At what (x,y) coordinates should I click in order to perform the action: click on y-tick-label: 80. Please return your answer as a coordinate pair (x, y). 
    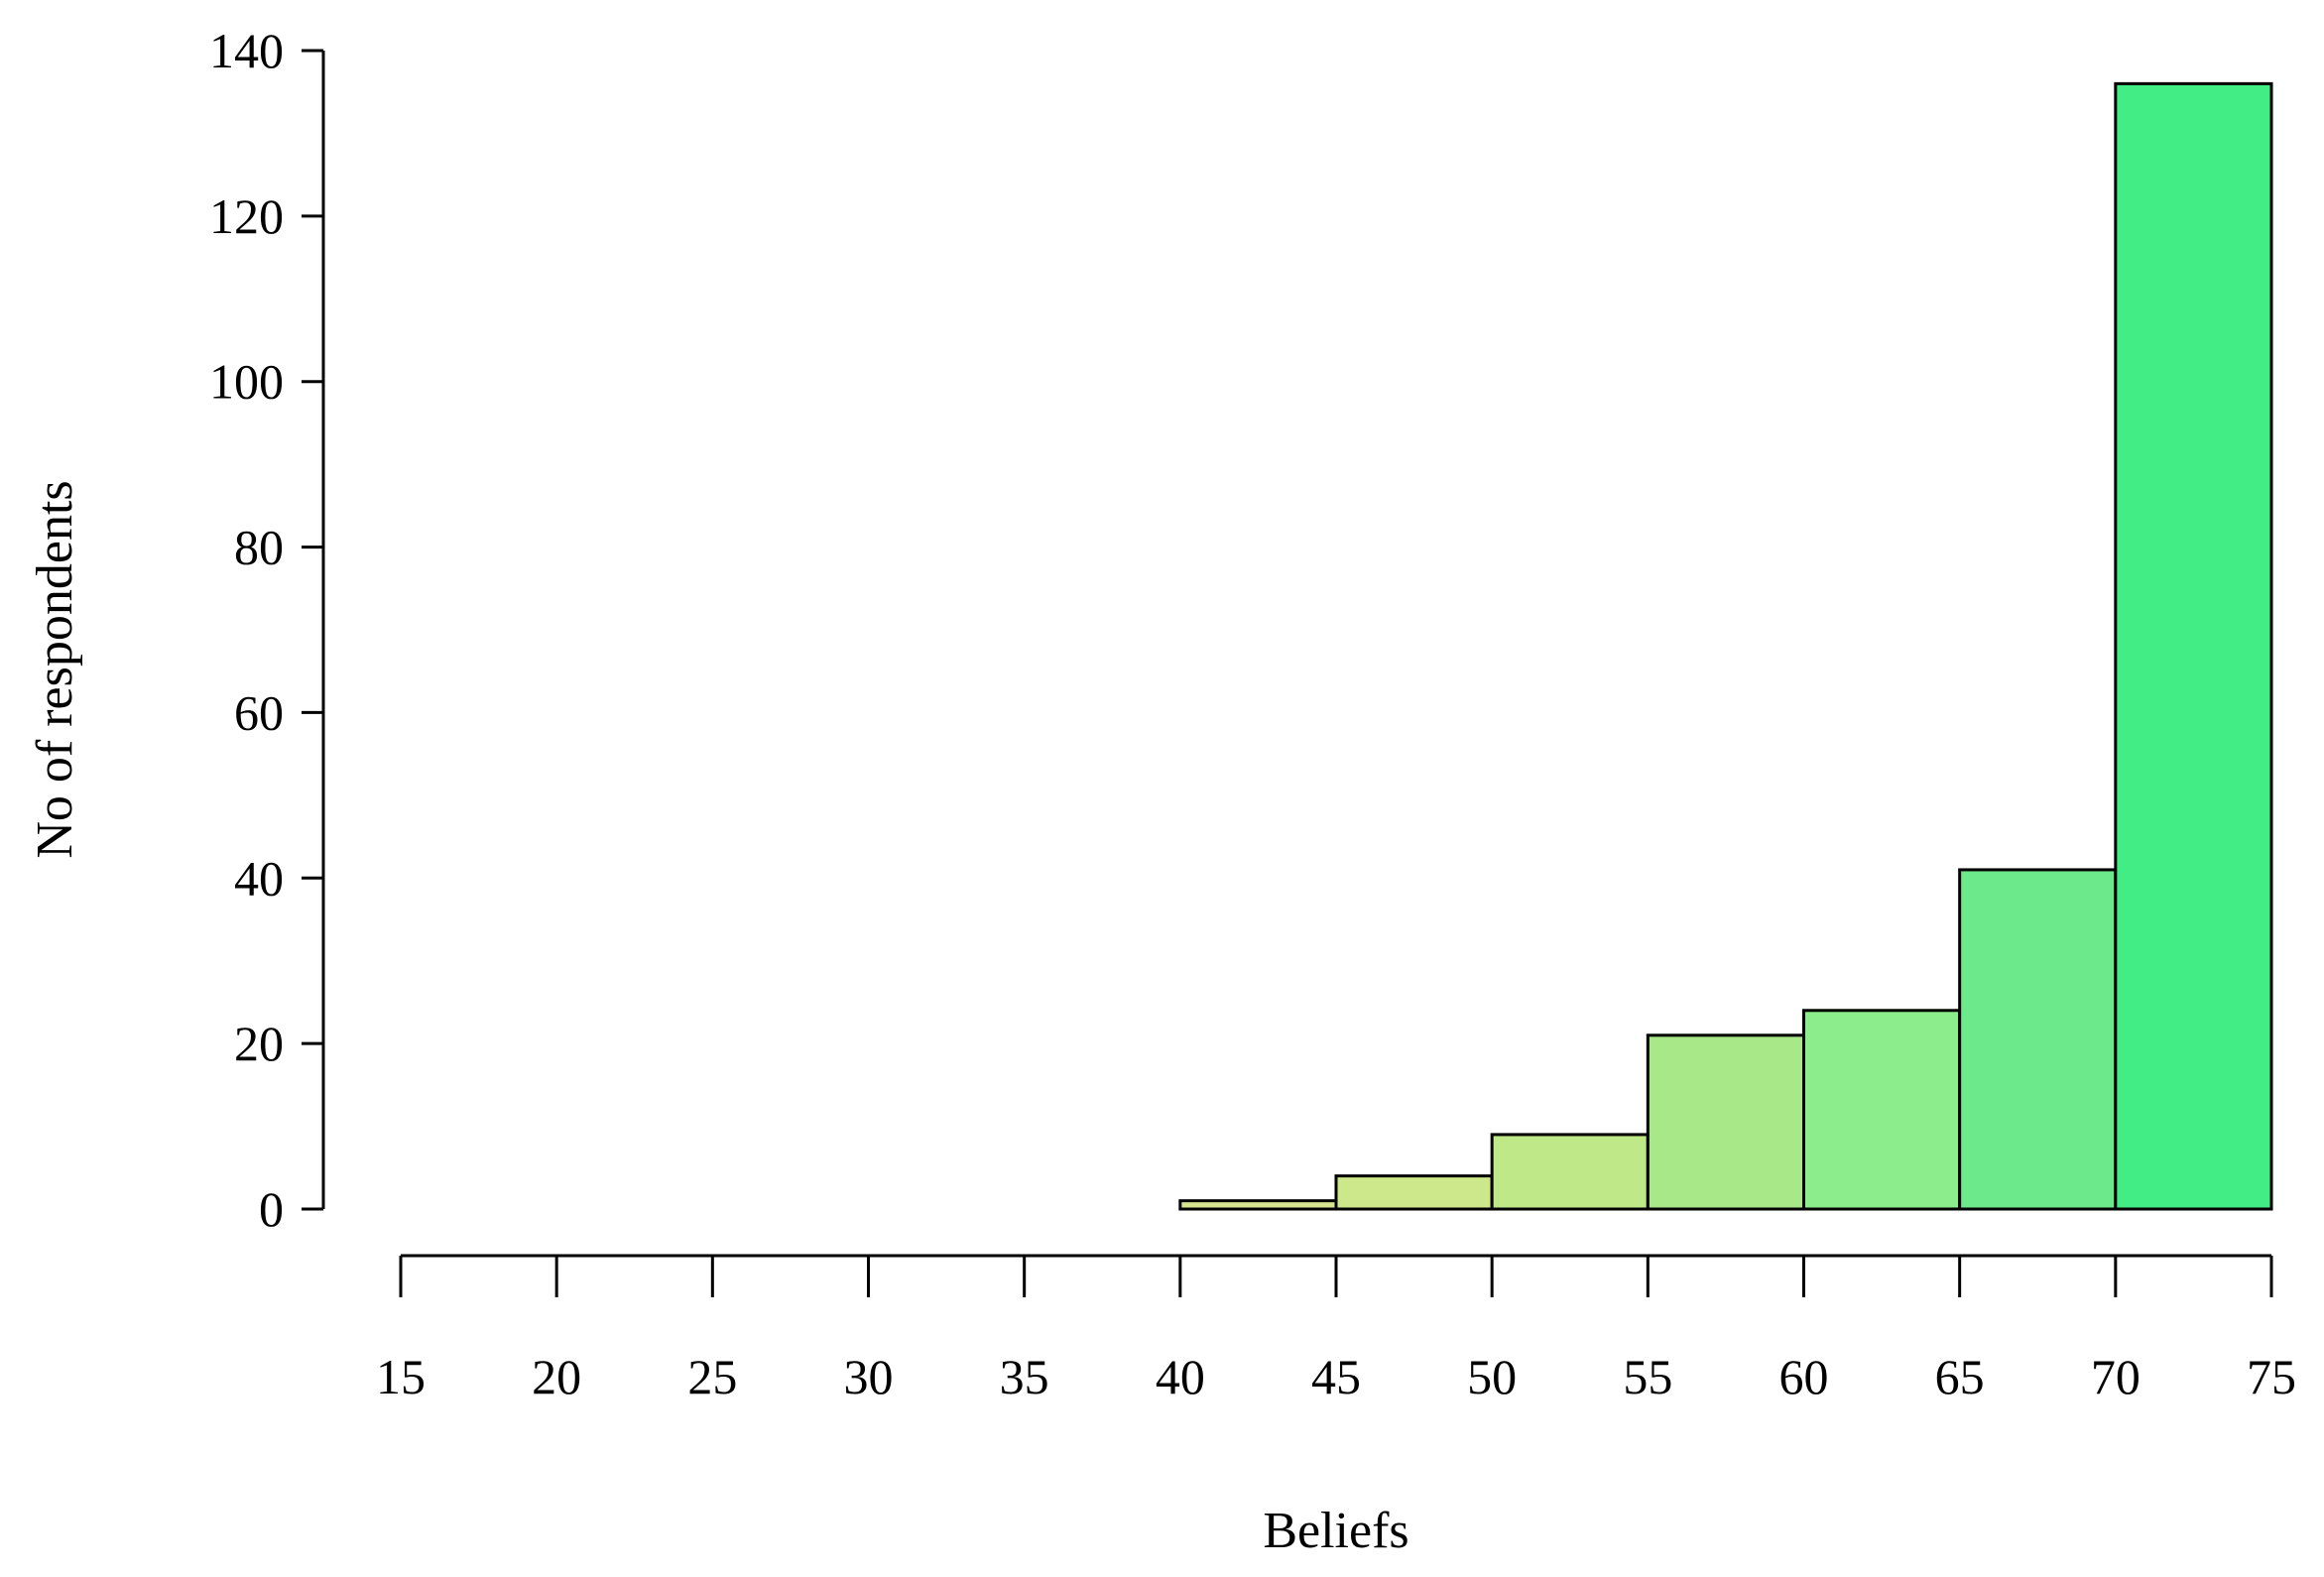
    Looking at the image, I should click on (259, 547).